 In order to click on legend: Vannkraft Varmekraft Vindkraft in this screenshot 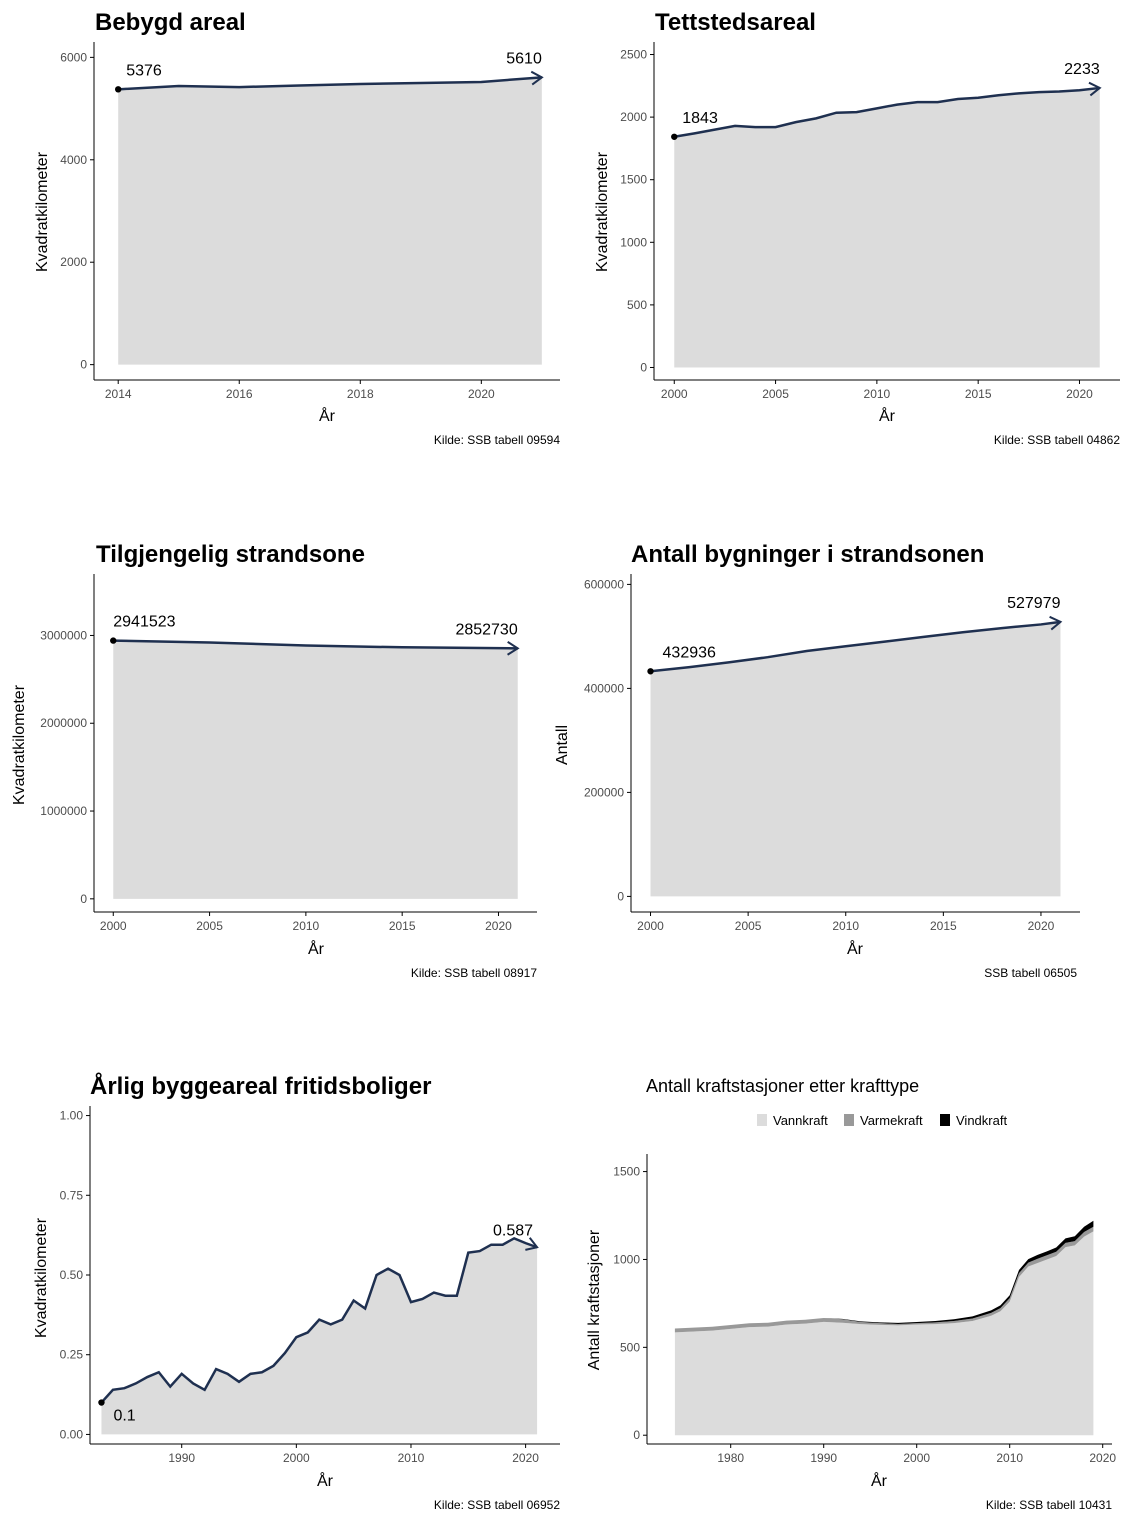, I will do `click(882, 1120)`.